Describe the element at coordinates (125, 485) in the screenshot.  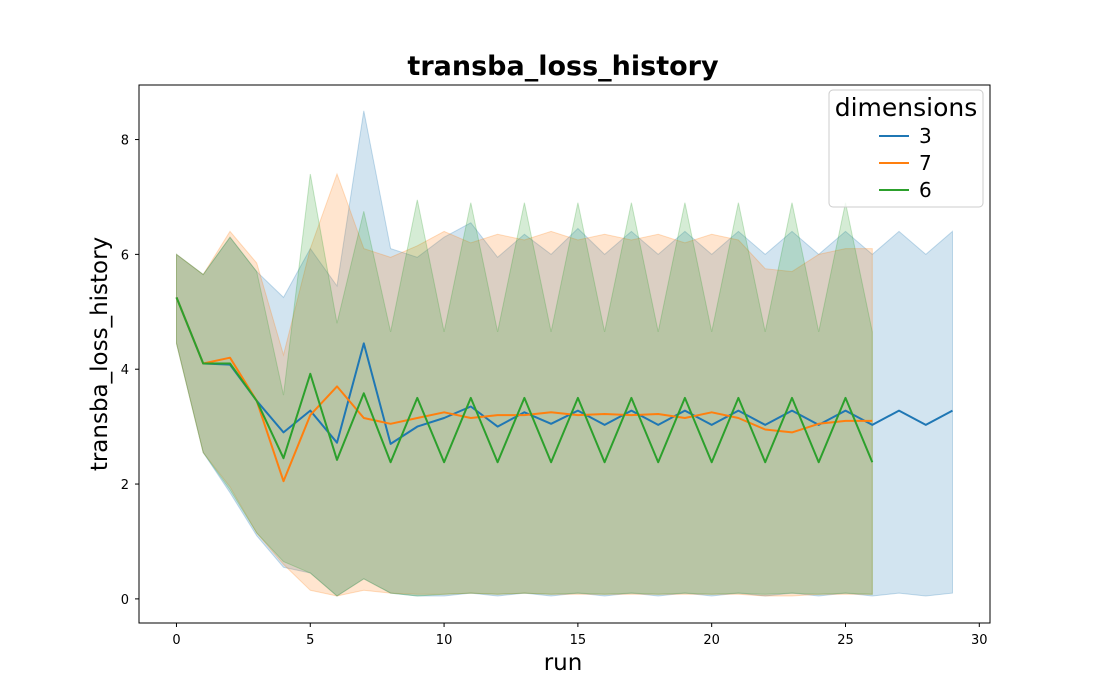
I see `y-tick-label: 2` at that location.